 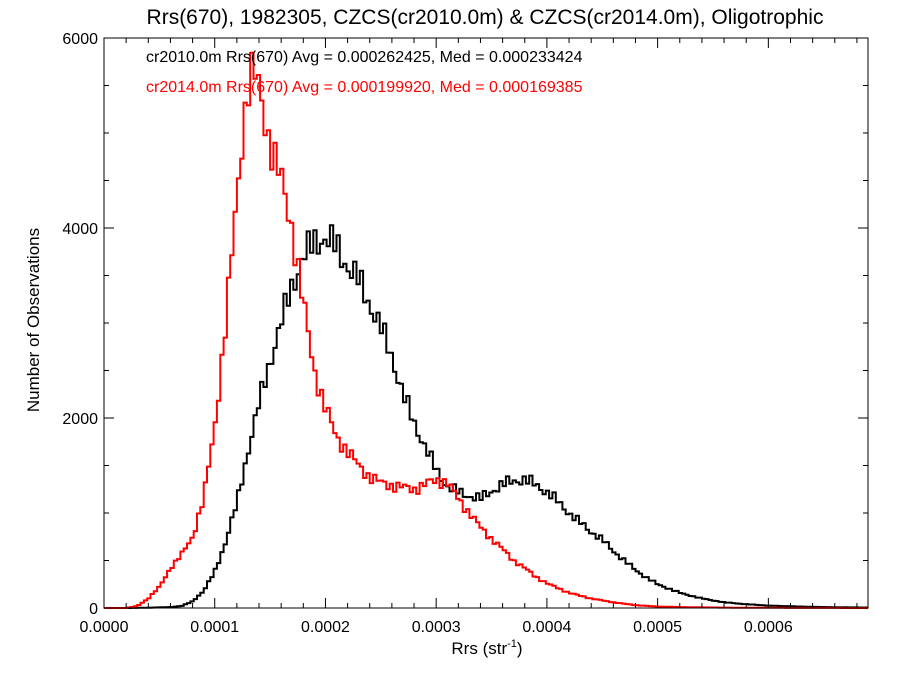 I want to click on y-tick-label: 4000, so click(x=80, y=229).